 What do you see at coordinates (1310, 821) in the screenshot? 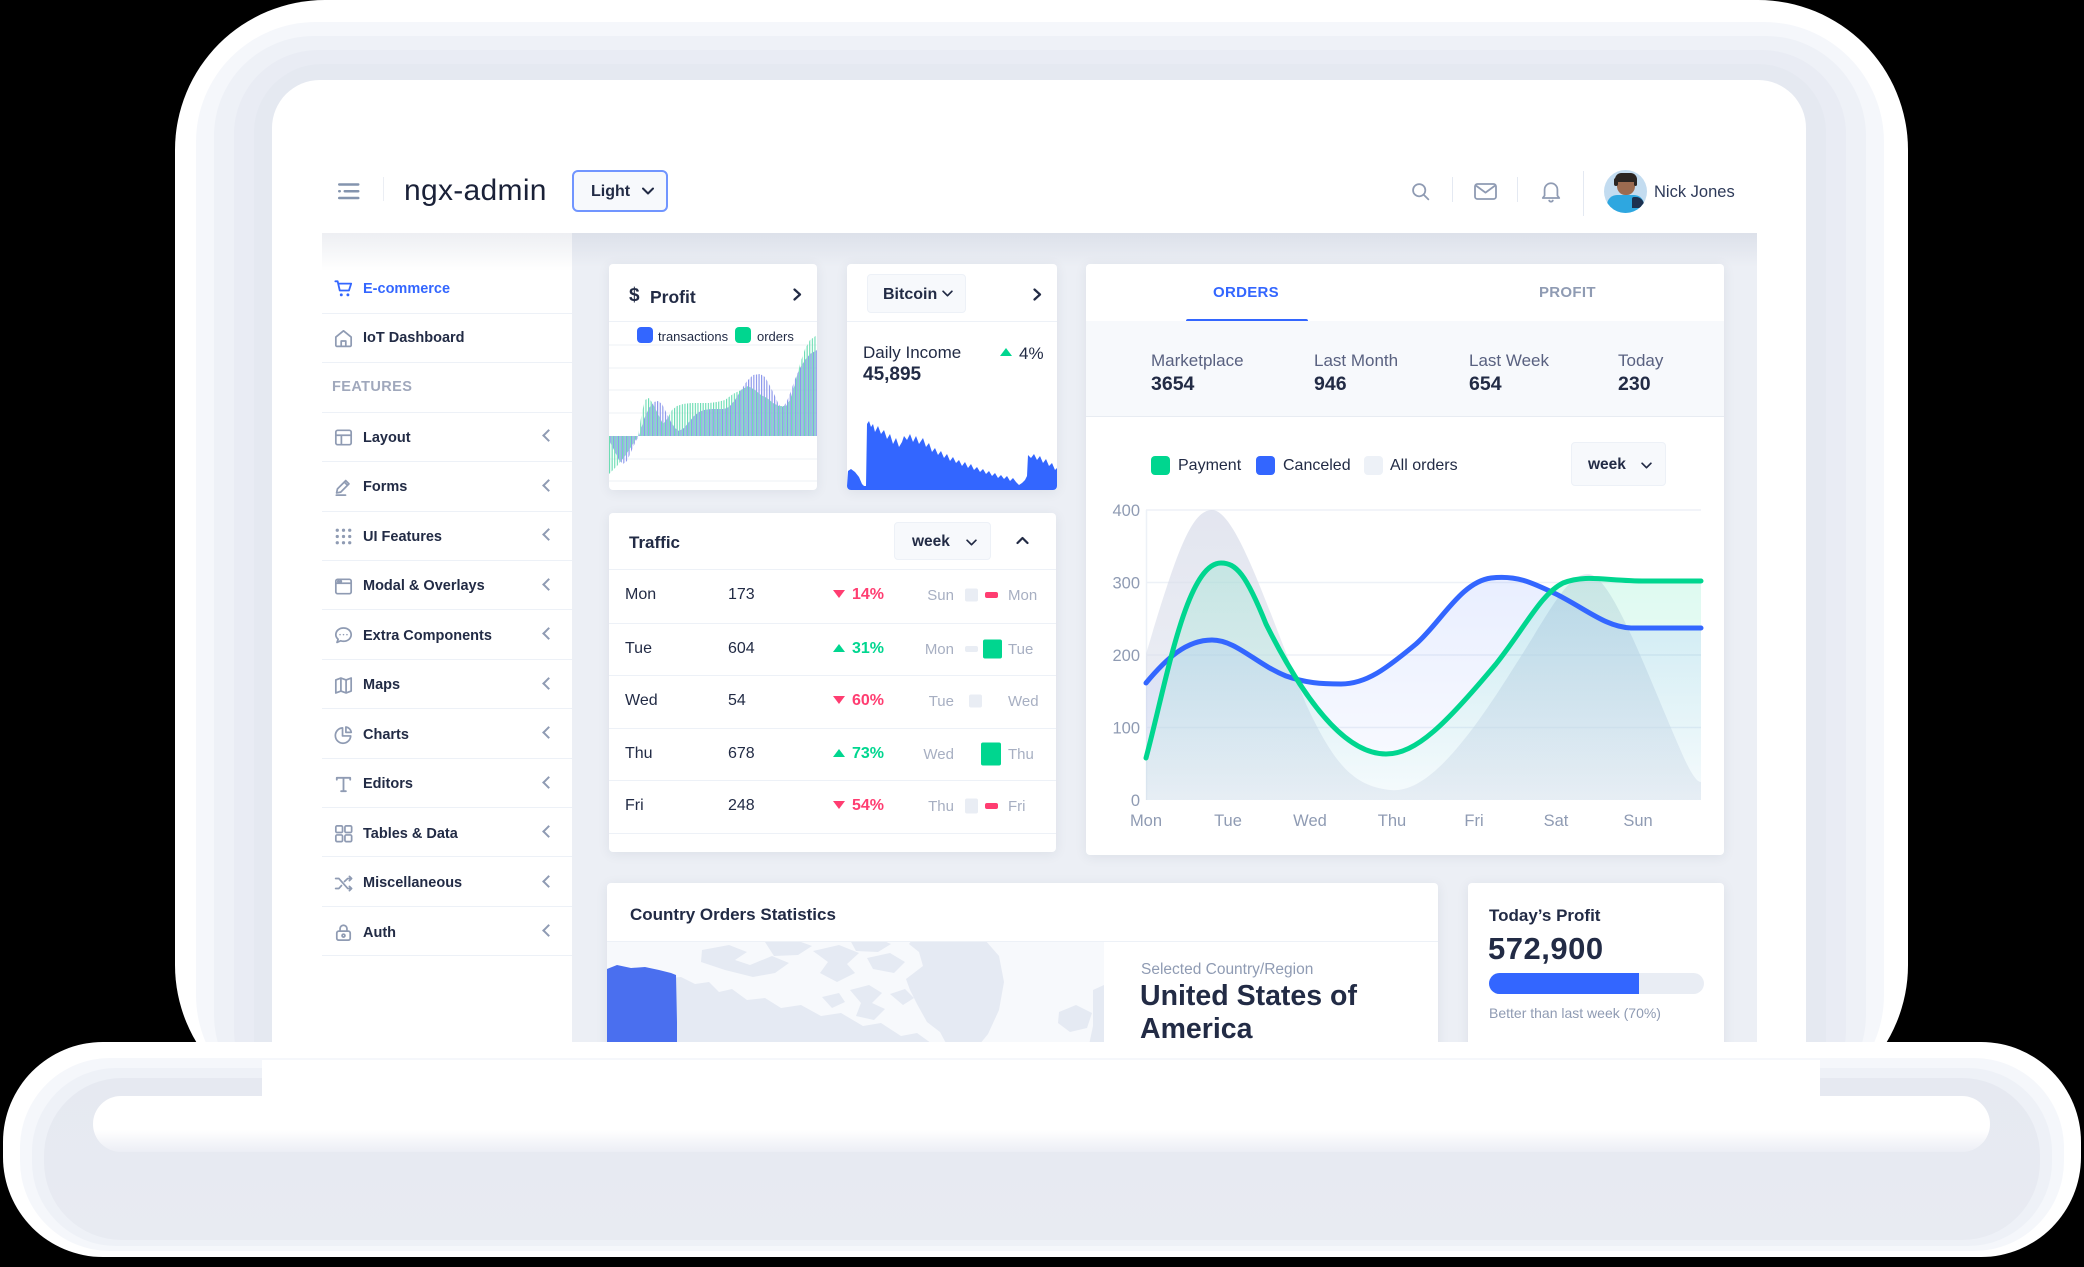
I see `svg-text: Wed` at bounding box center [1310, 821].